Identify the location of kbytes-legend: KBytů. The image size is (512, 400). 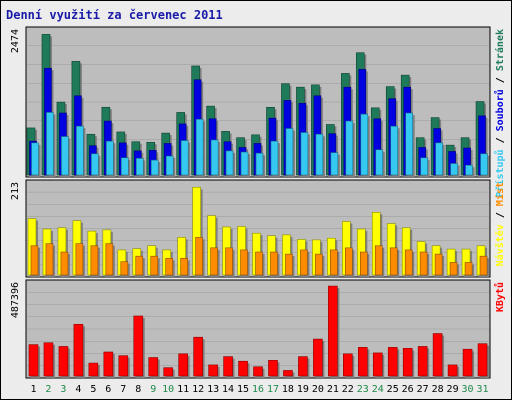
(499, 297).